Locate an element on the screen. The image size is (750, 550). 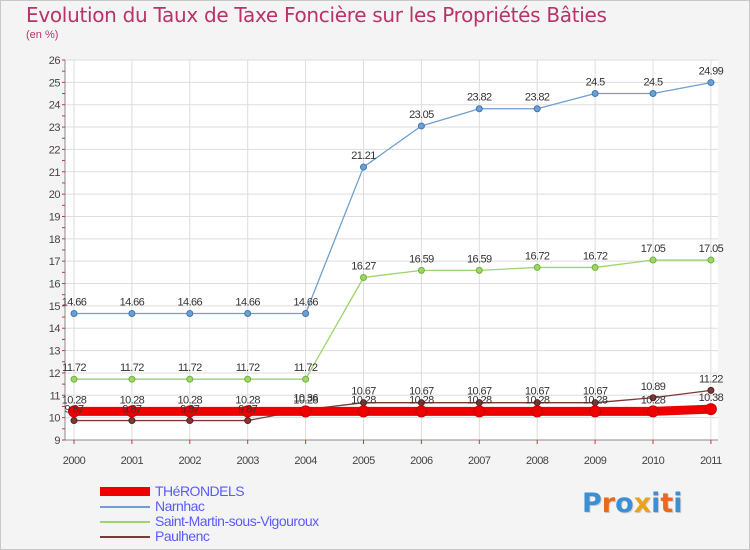
data-label: 21.21 is located at coordinates (363, 156).